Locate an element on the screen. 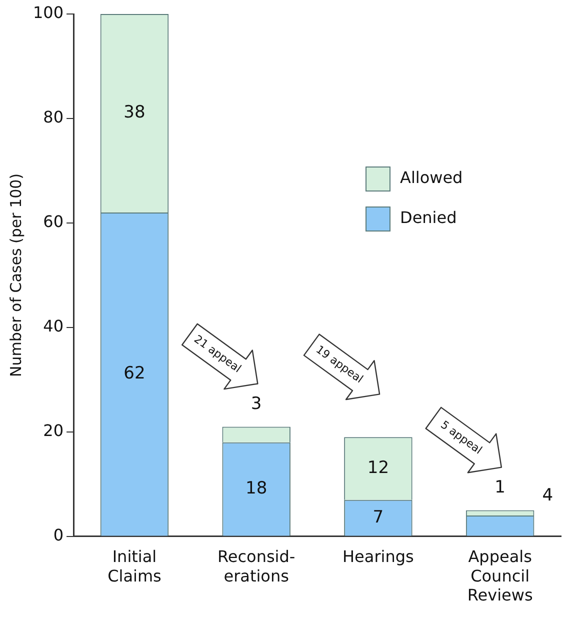 This screenshot has width=573, height=622. data-label: 38 is located at coordinates (135, 112).